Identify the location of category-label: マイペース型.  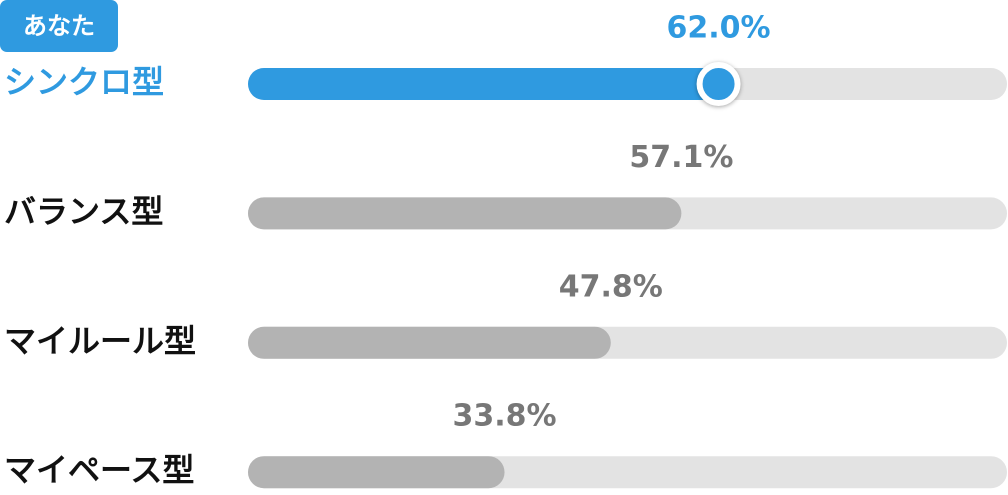
(99, 470).